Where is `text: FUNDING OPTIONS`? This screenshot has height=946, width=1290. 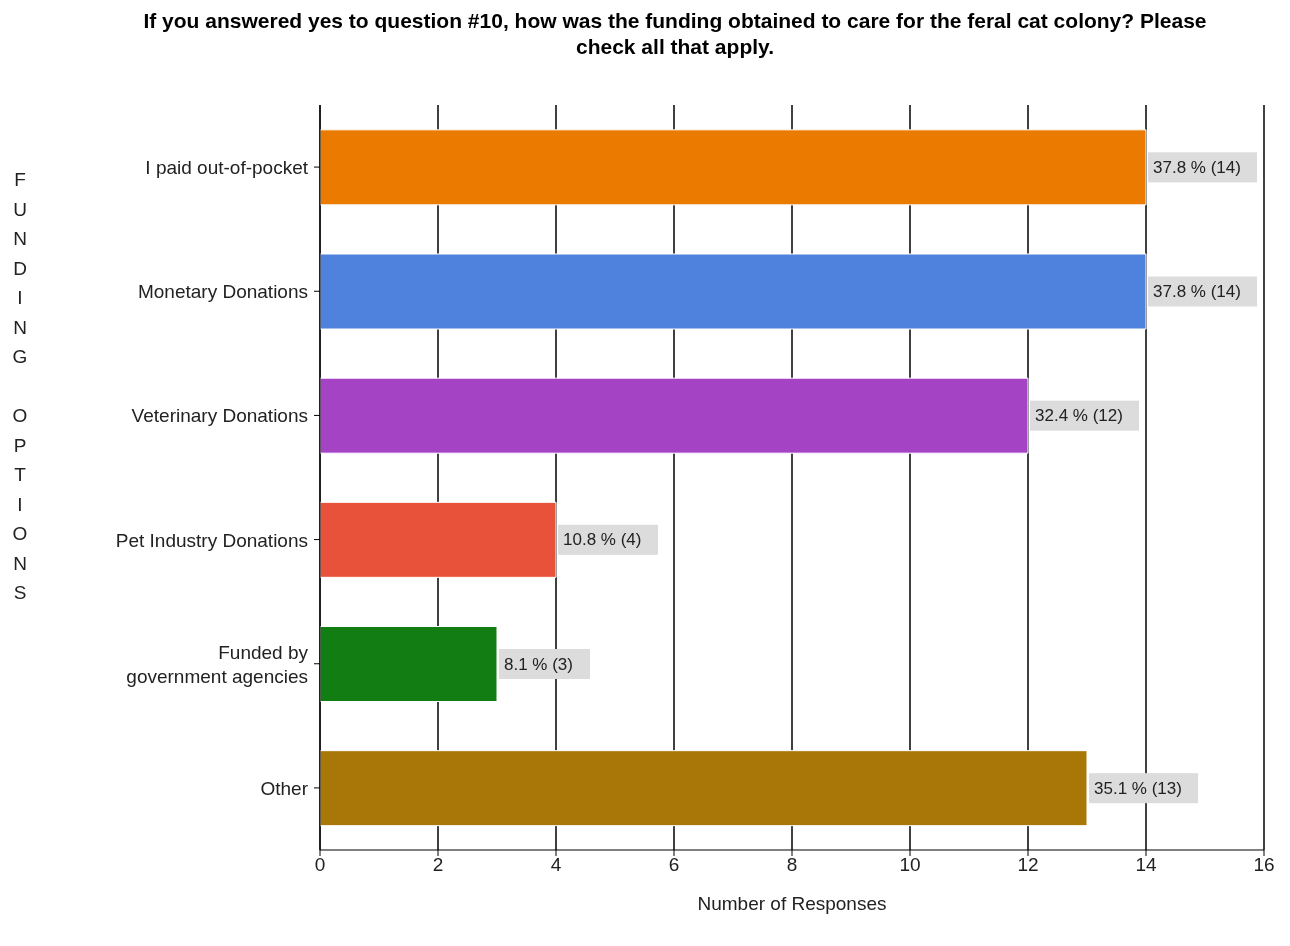
text: FUNDING OPTIONS is located at coordinates (20, 386).